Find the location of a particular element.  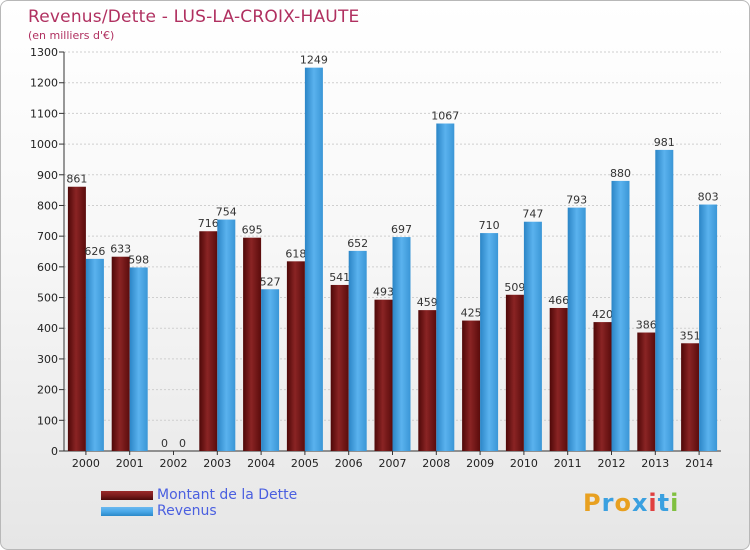

data-label-revenus: 626 is located at coordinates (94, 251).